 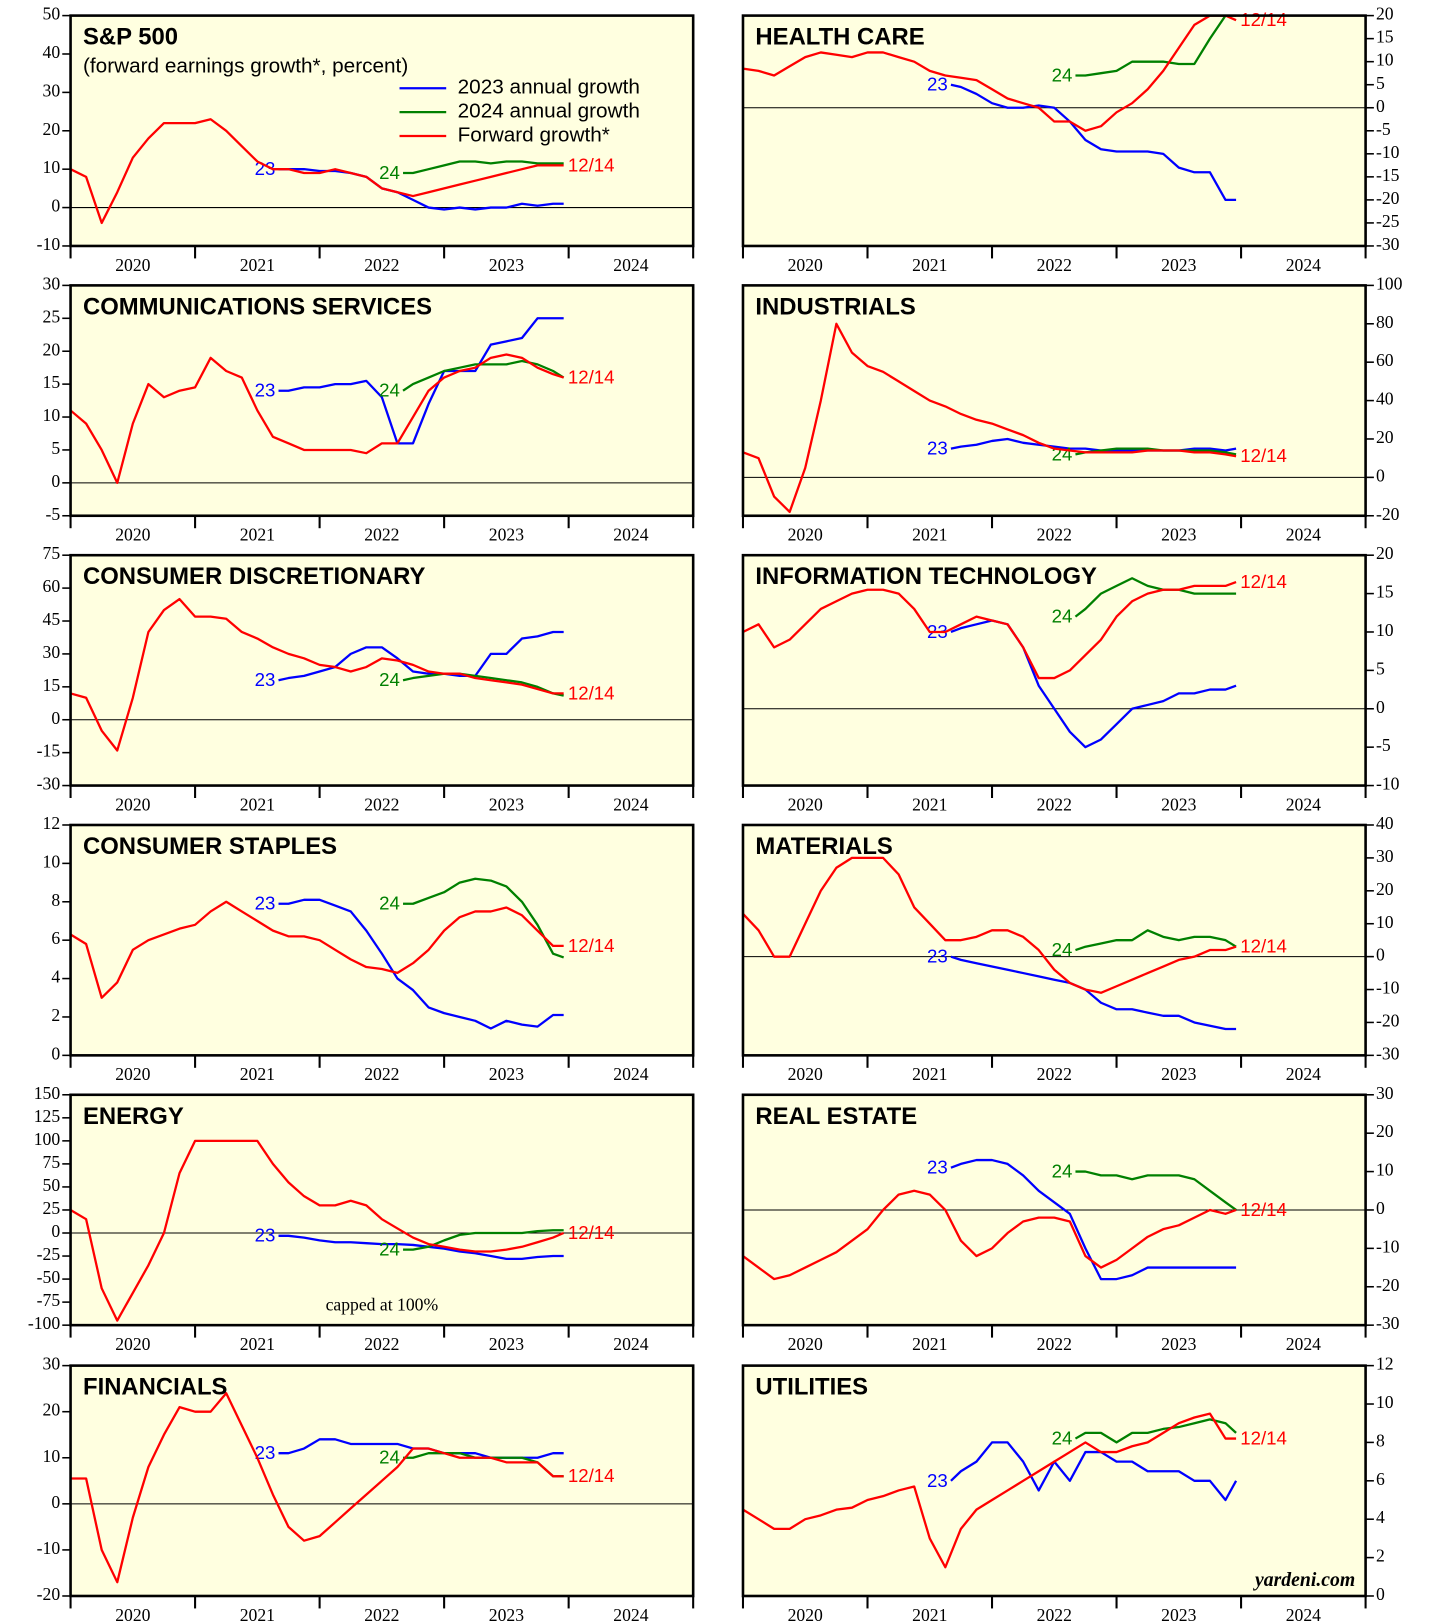 I want to click on y-tick-label: 40, so click(x=1385, y=823).